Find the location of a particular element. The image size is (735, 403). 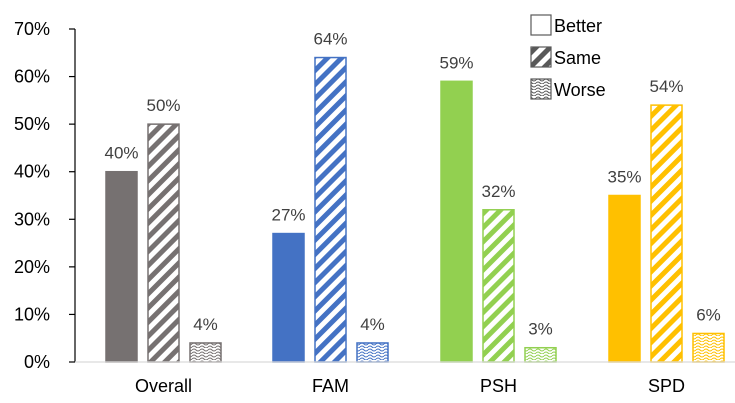

legend: Better Same Worse is located at coordinates (568, 57).